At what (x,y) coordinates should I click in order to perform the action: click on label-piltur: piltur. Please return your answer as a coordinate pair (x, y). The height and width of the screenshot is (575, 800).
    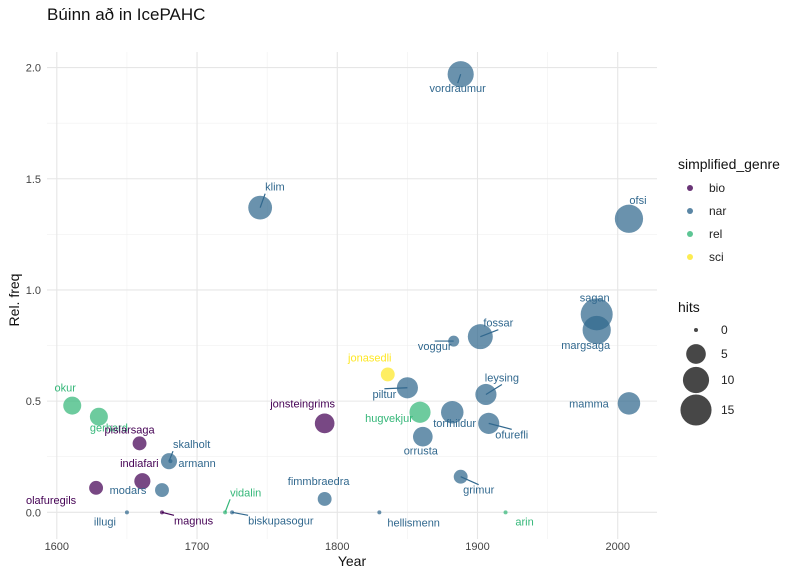
    Looking at the image, I should click on (384, 395).